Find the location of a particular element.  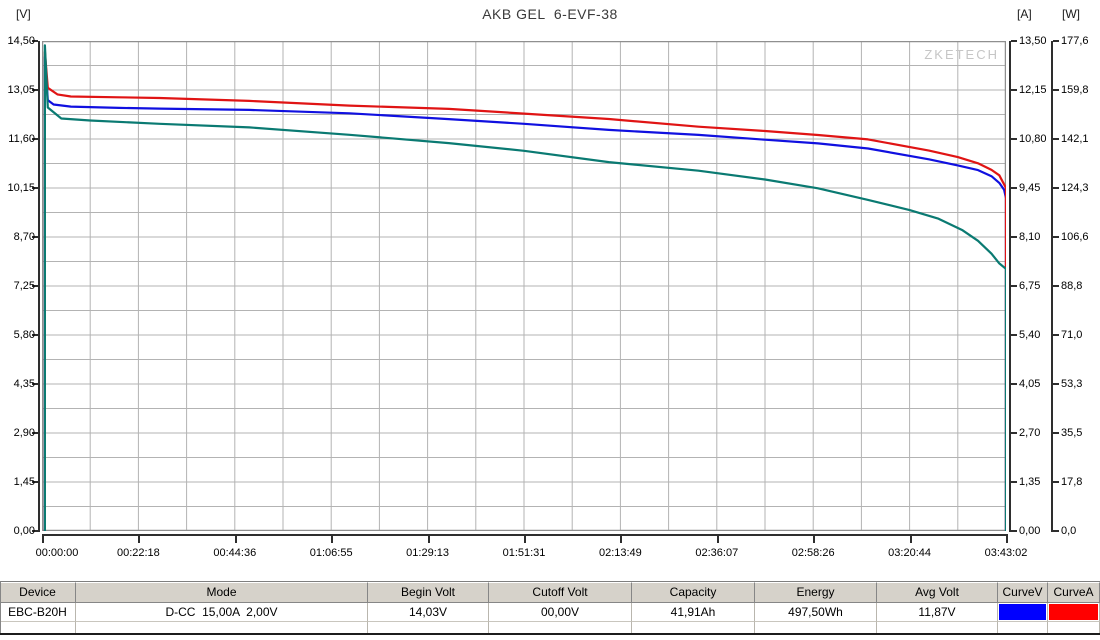

w-axis-unit-label: [W] is located at coordinates (1071, 14).